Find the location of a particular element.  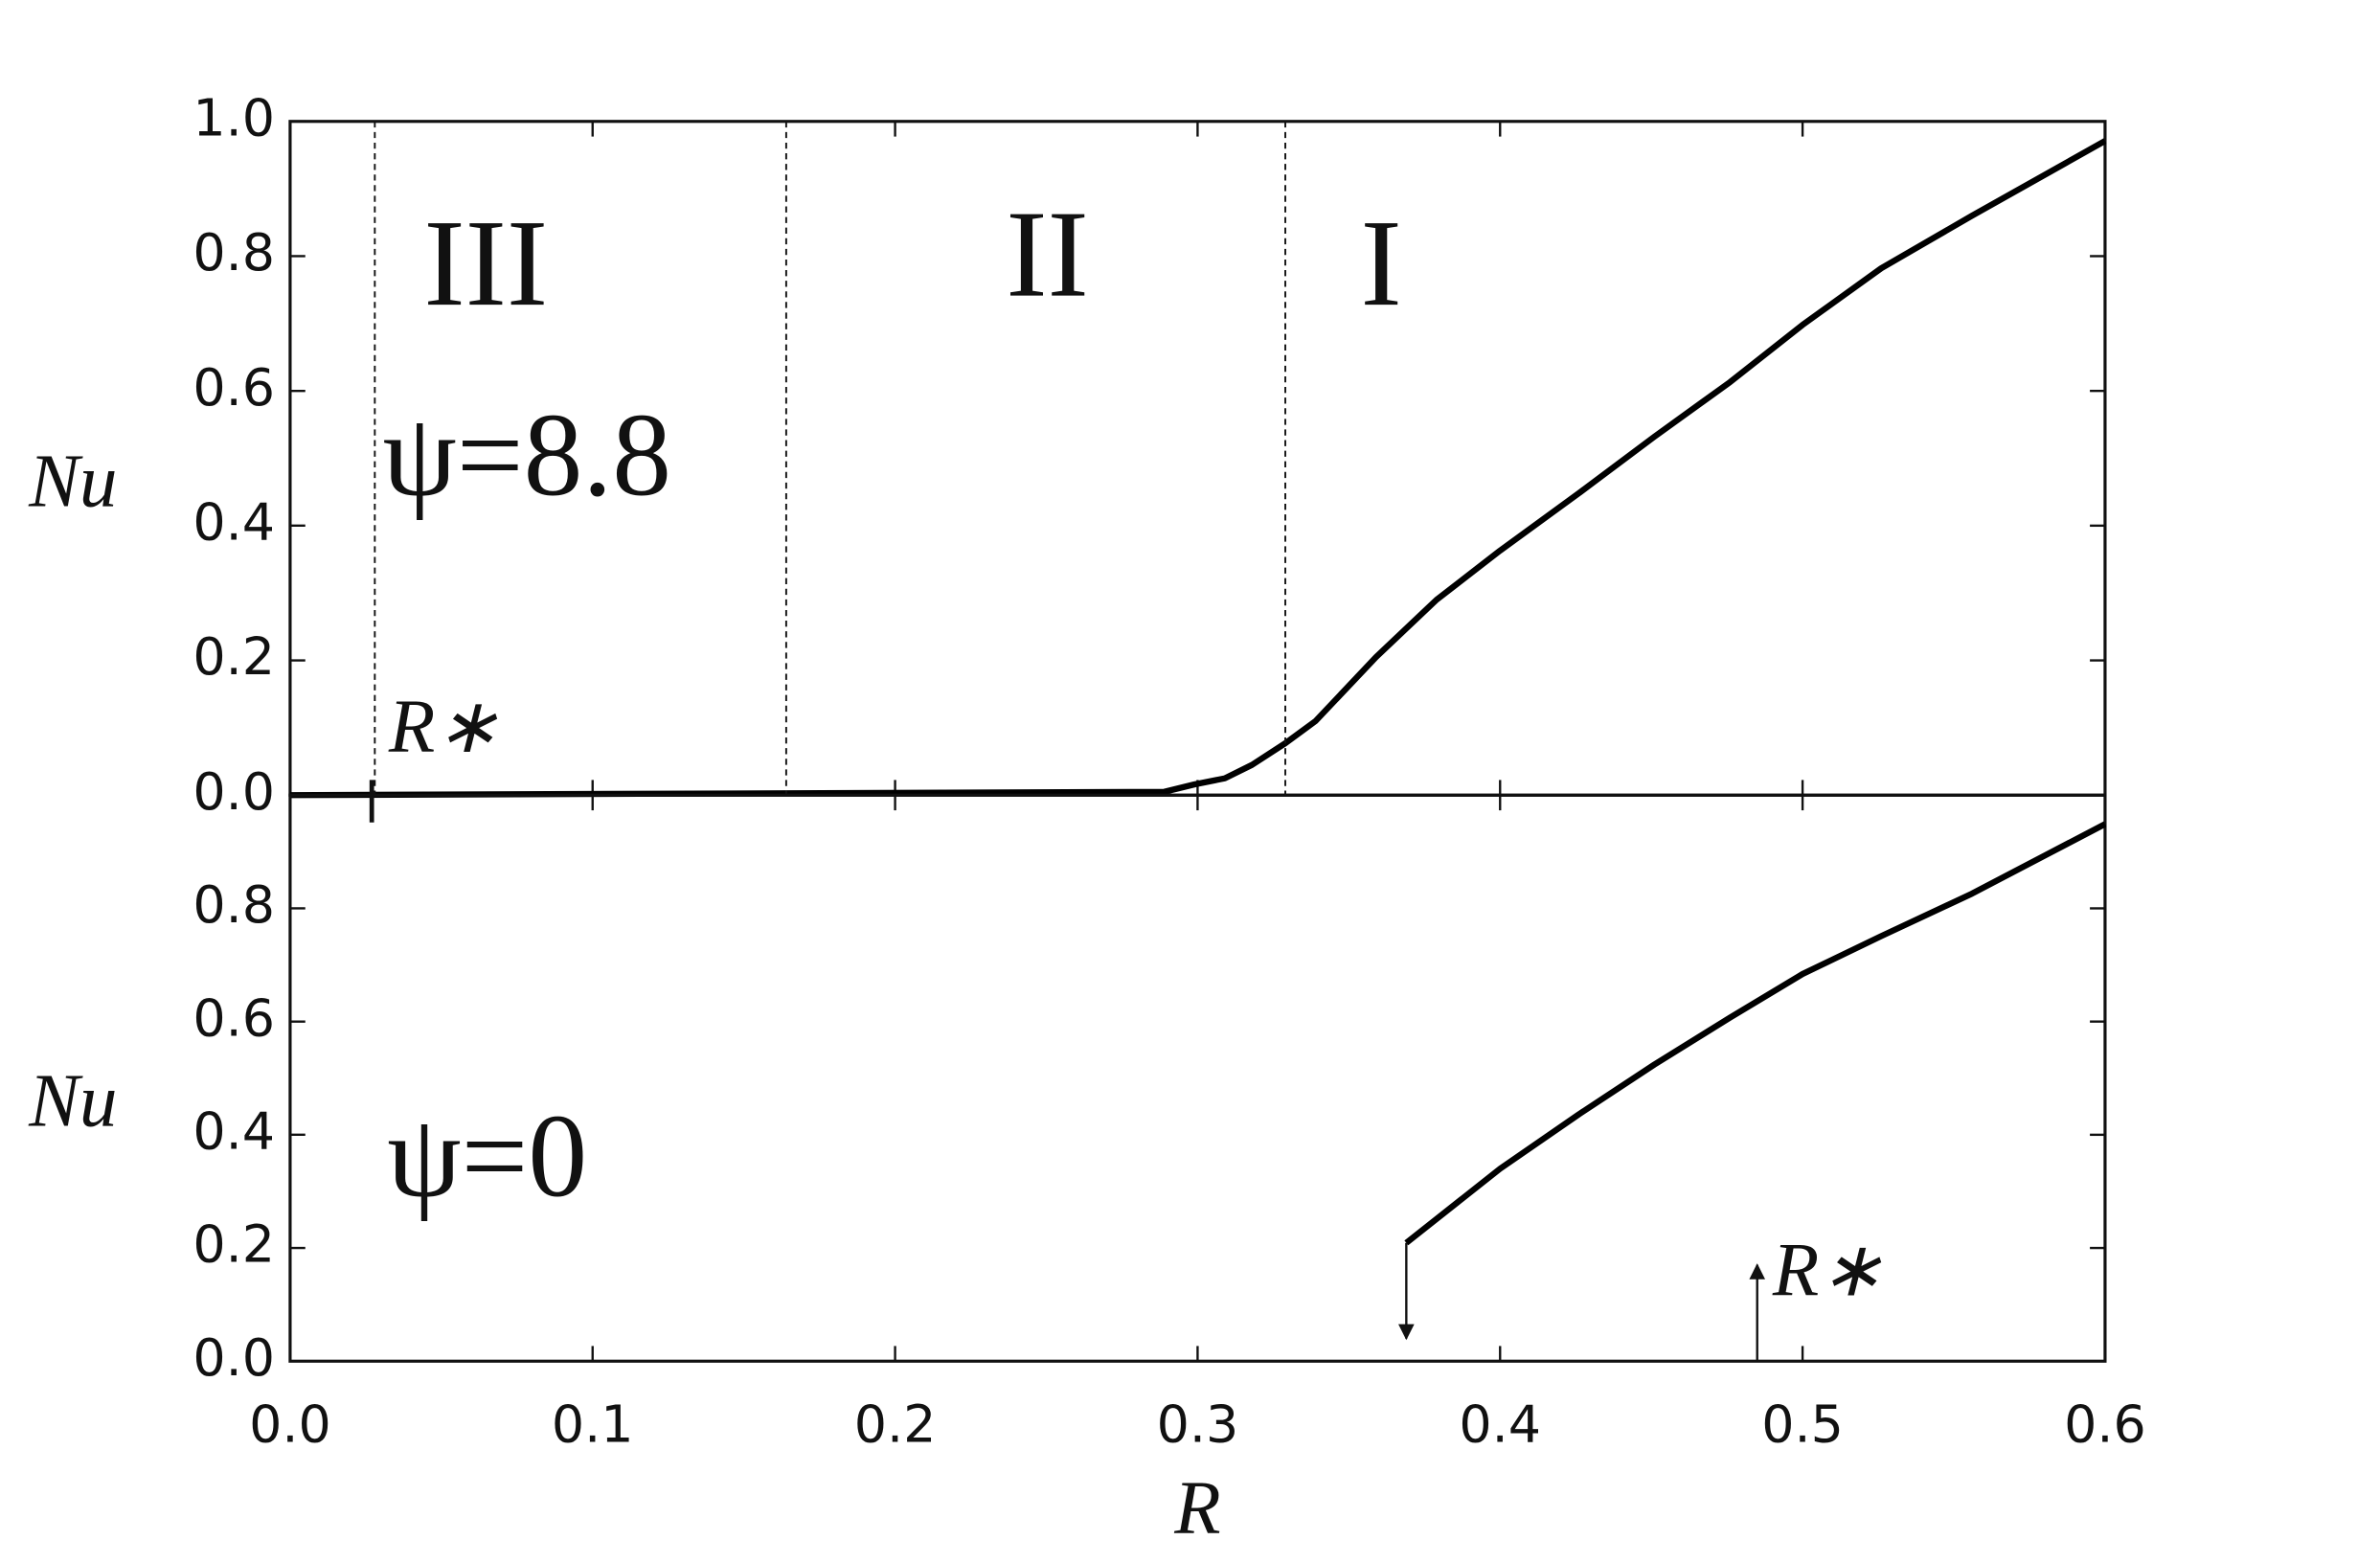

annotation: ψ=0 is located at coordinates (487, 1155).